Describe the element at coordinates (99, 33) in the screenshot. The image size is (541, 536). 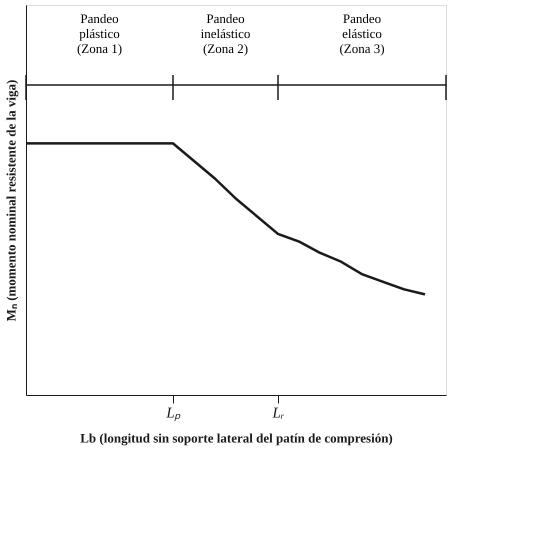
I see `text: Pandeo plástico (Zona 1)` at that location.